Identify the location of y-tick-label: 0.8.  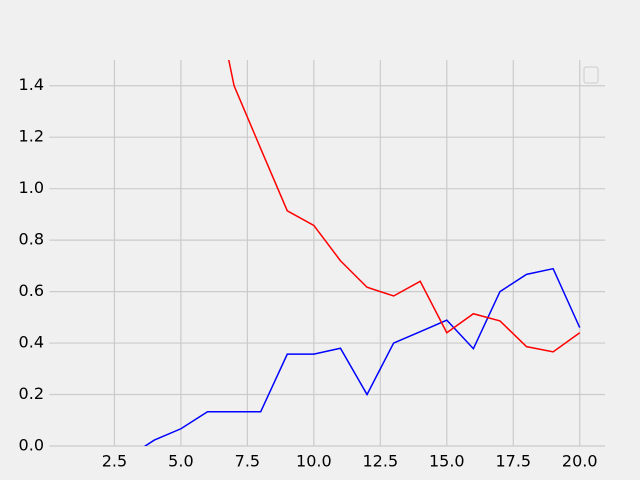
(31, 239).